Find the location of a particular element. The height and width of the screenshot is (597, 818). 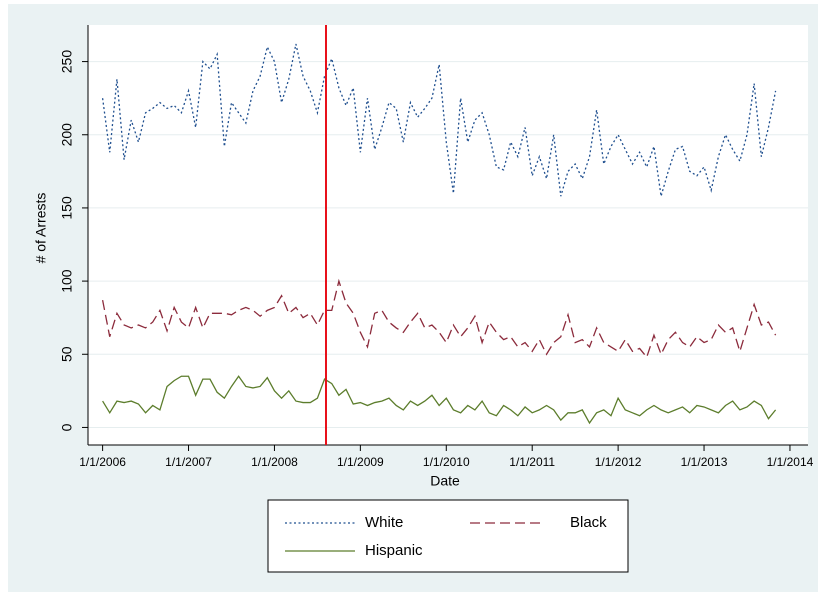

legend-label: White is located at coordinates (384, 522).